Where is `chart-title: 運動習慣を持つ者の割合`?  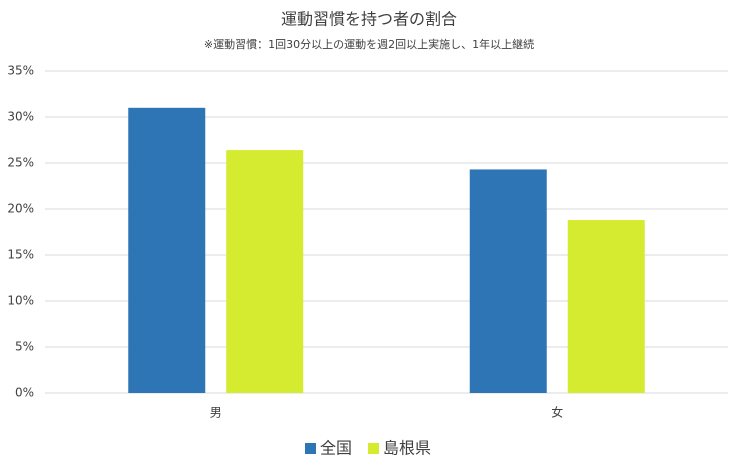 chart-title: 運動習慣を持つ者の割合 is located at coordinates (369, 19).